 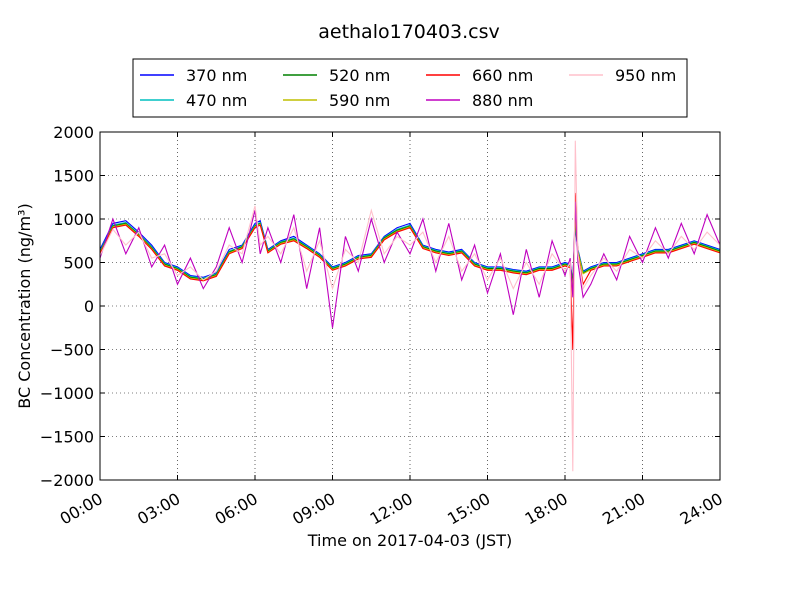 What do you see at coordinates (158, 509) in the screenshot?
I see `x-tick-label: 03:00` at bounding box center [158, 509].